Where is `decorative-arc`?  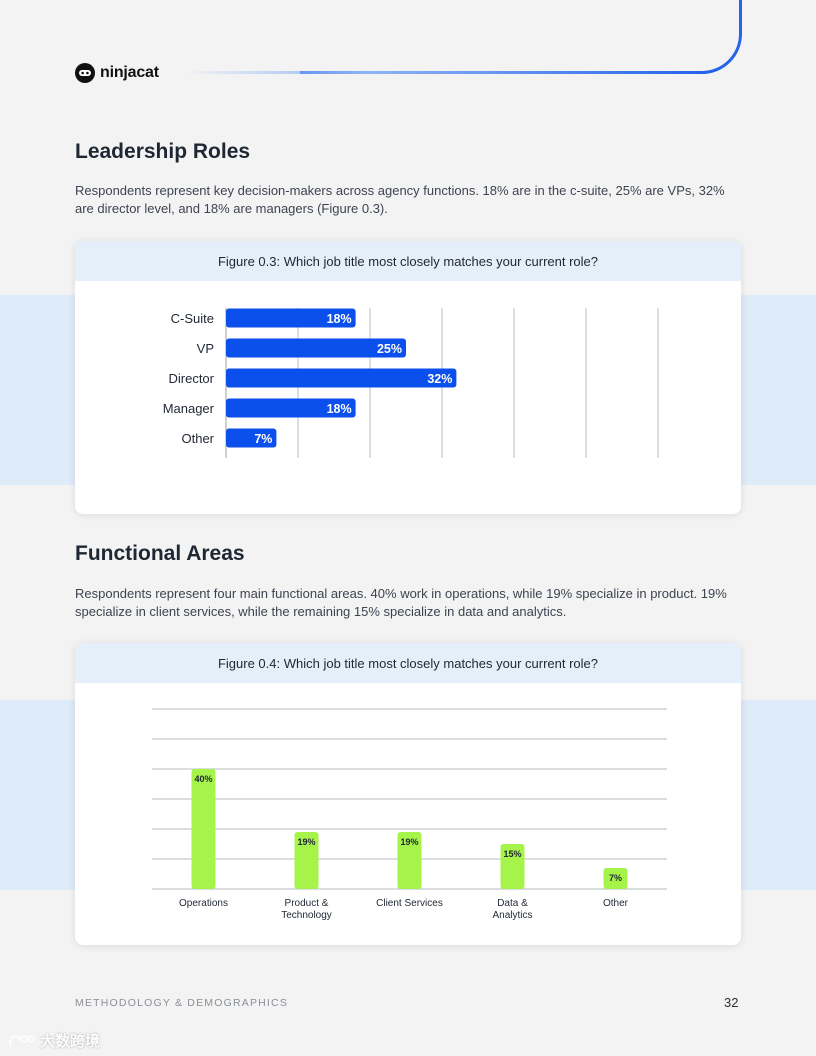
decorative-arc is located at coordinates (521, 37).